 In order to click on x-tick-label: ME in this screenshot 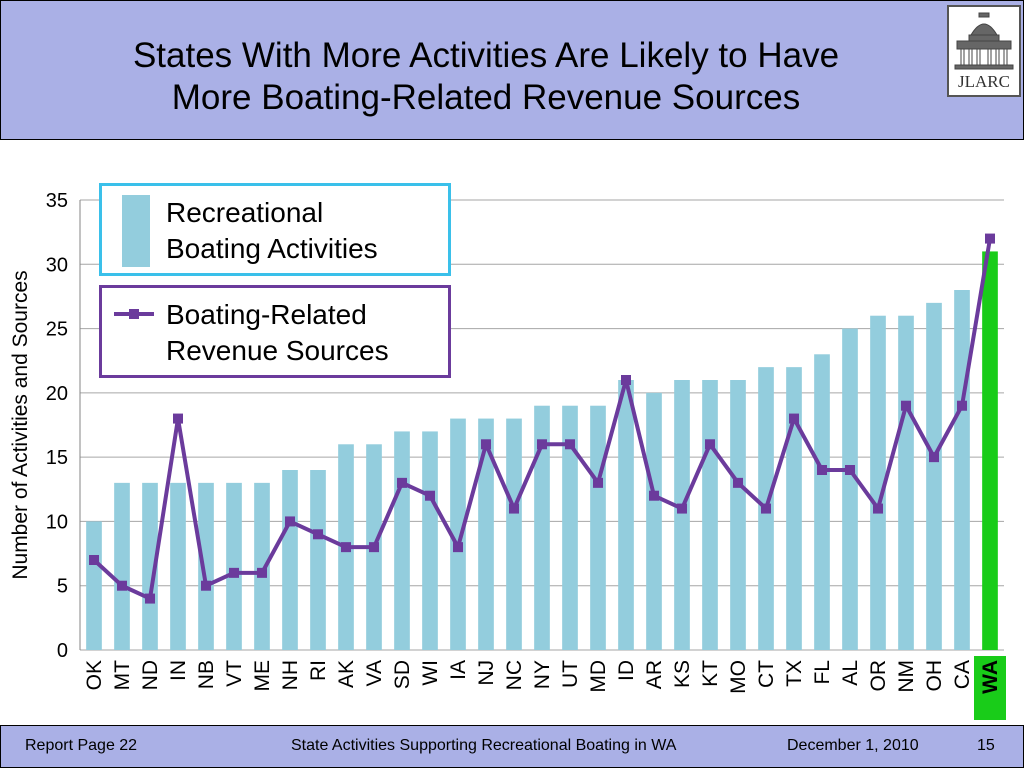, I will do `click(262, 676)`.